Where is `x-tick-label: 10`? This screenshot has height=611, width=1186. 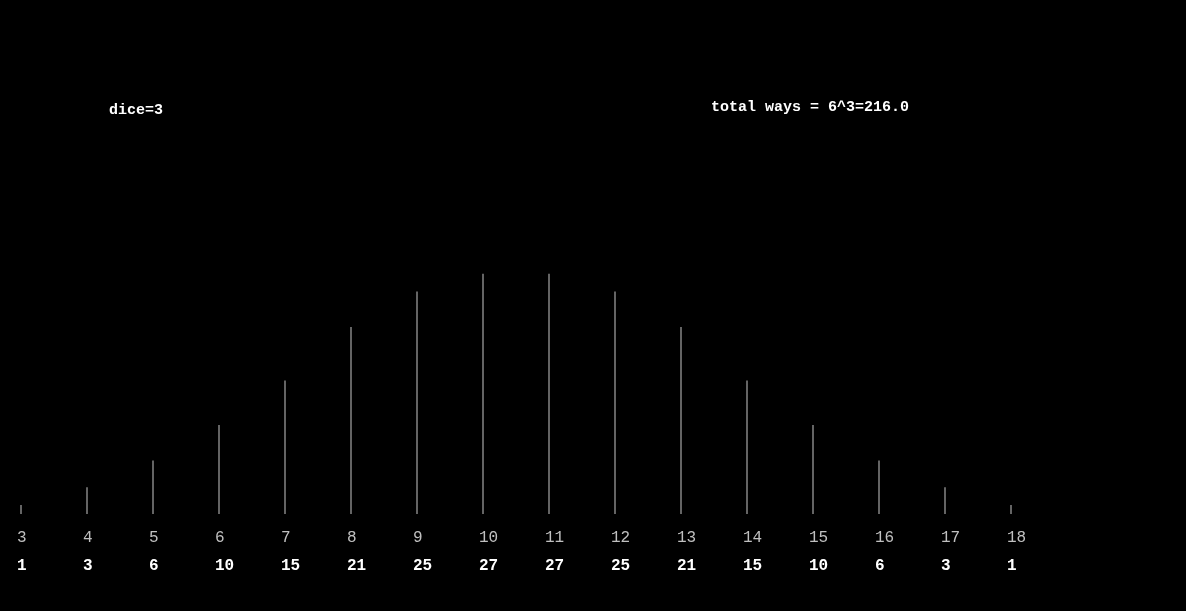 x-tick-label: 10 is located at coordinates (489, 538).